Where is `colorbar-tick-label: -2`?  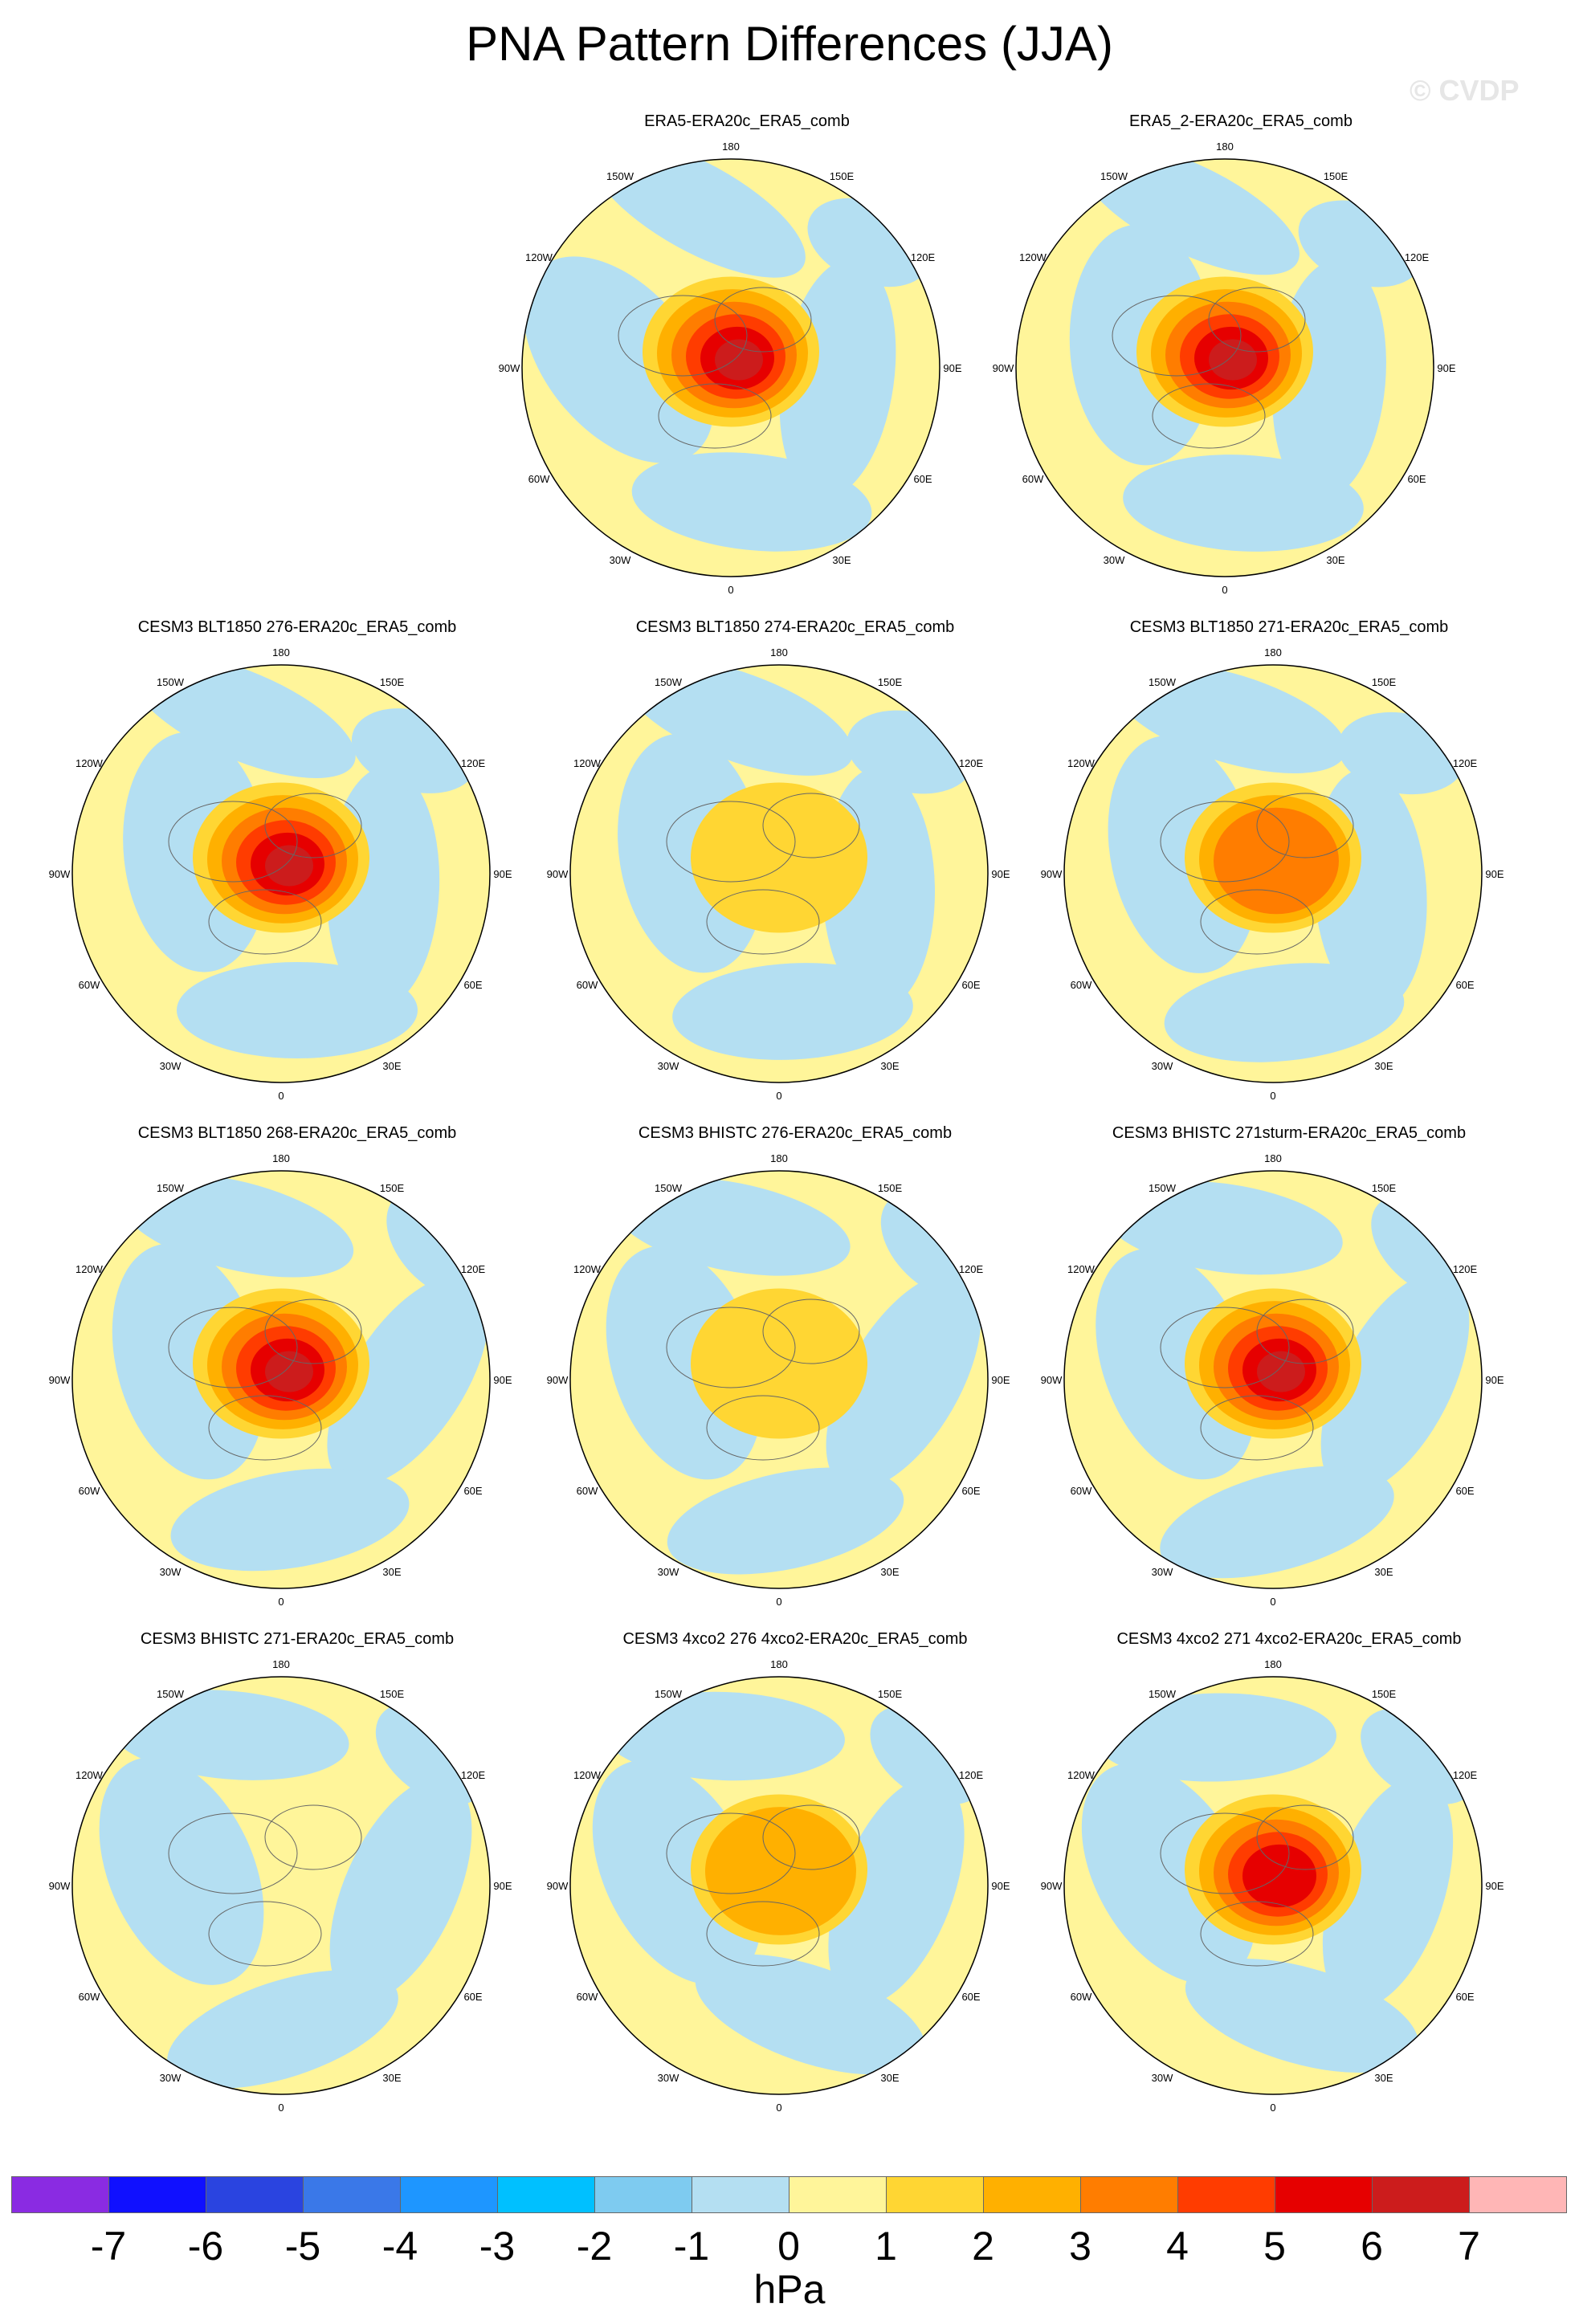 colorbar-tick-label: -2 is located at coordinates (594, 2247).